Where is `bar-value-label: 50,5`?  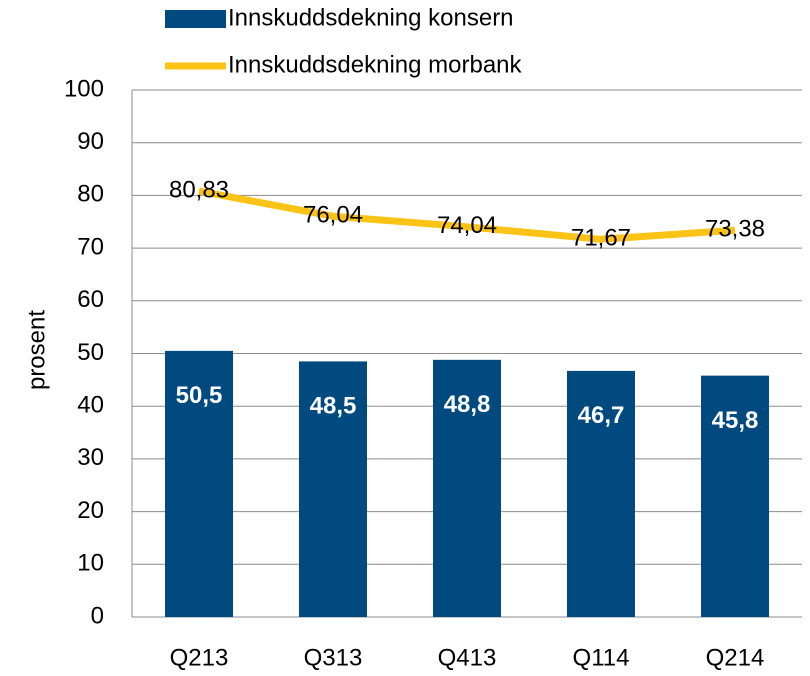 bar-value-label: 50,5 is located at coordinates (199, 395).